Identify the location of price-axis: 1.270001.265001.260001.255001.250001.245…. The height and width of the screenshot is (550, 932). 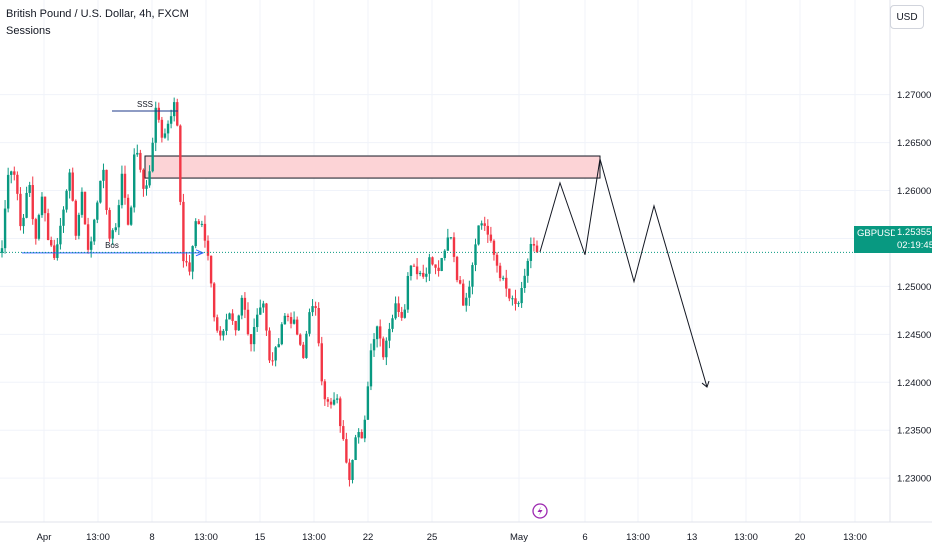
(910, 261).